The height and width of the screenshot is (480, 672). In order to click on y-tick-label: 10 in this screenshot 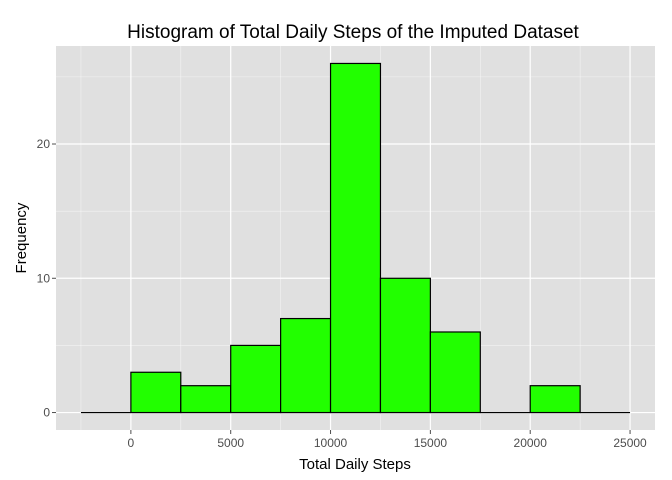, I will do `click(44, 278)`.